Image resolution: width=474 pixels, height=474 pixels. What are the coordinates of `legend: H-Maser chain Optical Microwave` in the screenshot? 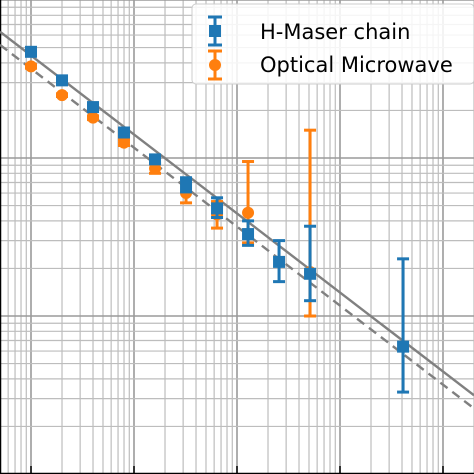 It's located at (332, 44).